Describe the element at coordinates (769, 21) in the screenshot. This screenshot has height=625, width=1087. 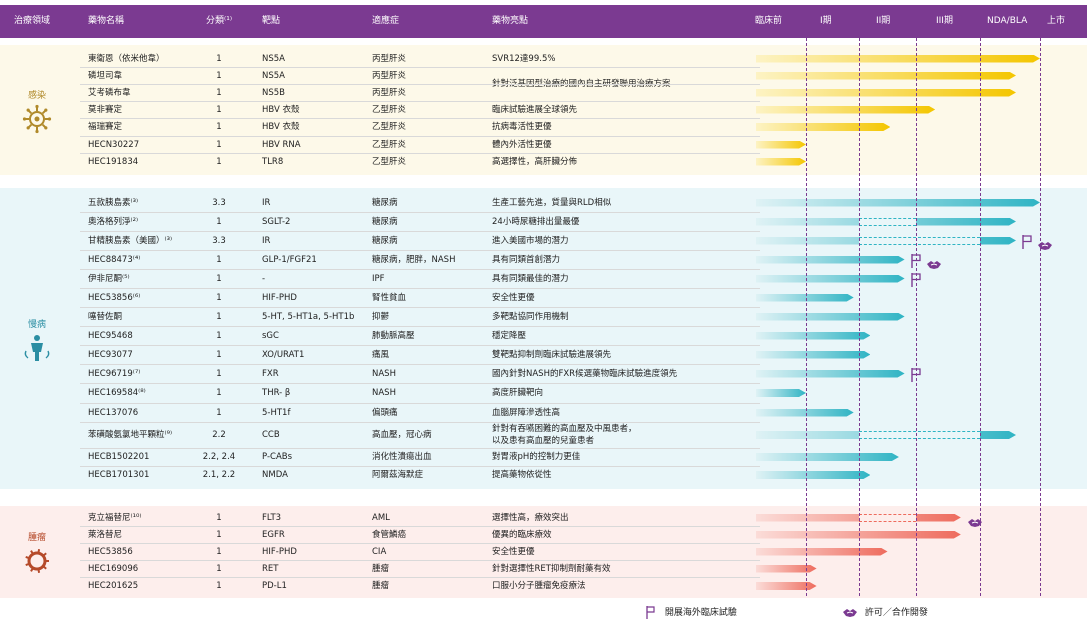
I see `header-stage-preclinical: 臨床前` at that location.